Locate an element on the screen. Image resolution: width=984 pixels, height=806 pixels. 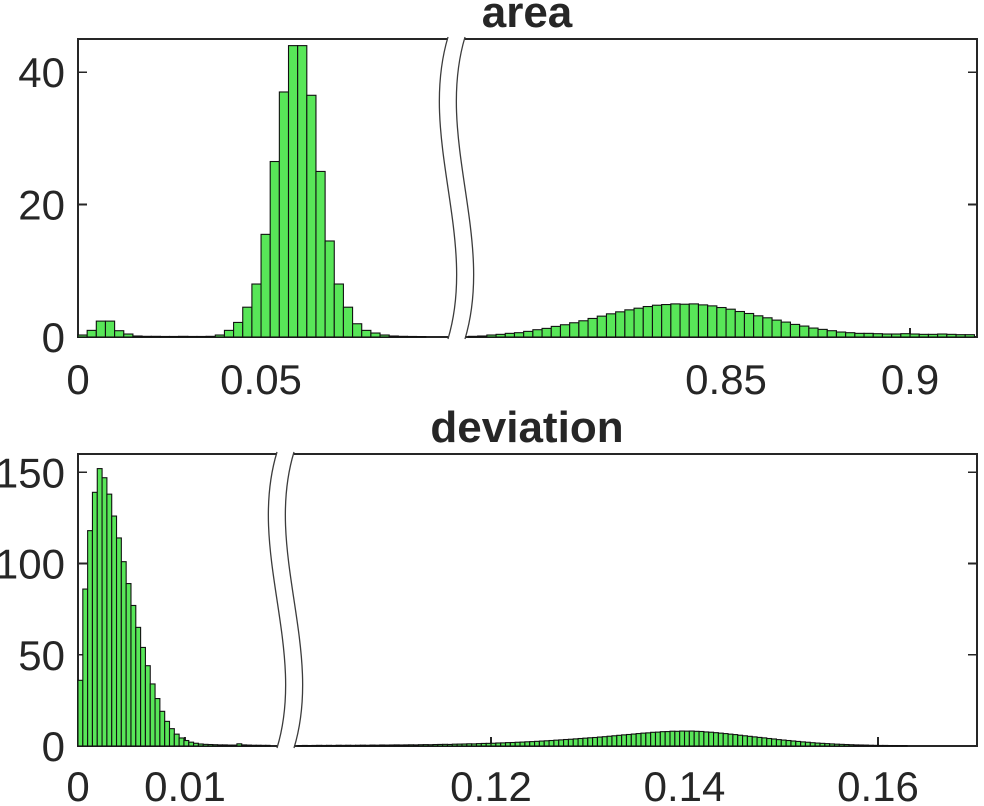
plot-title-deviation: deviation is located at coordinates (526, 427).